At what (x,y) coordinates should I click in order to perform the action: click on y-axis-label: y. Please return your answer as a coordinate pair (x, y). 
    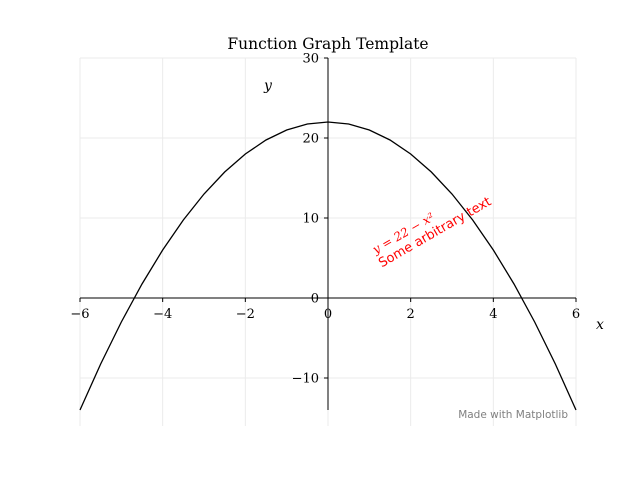
    Looking at the image, I should click on (268, 86).